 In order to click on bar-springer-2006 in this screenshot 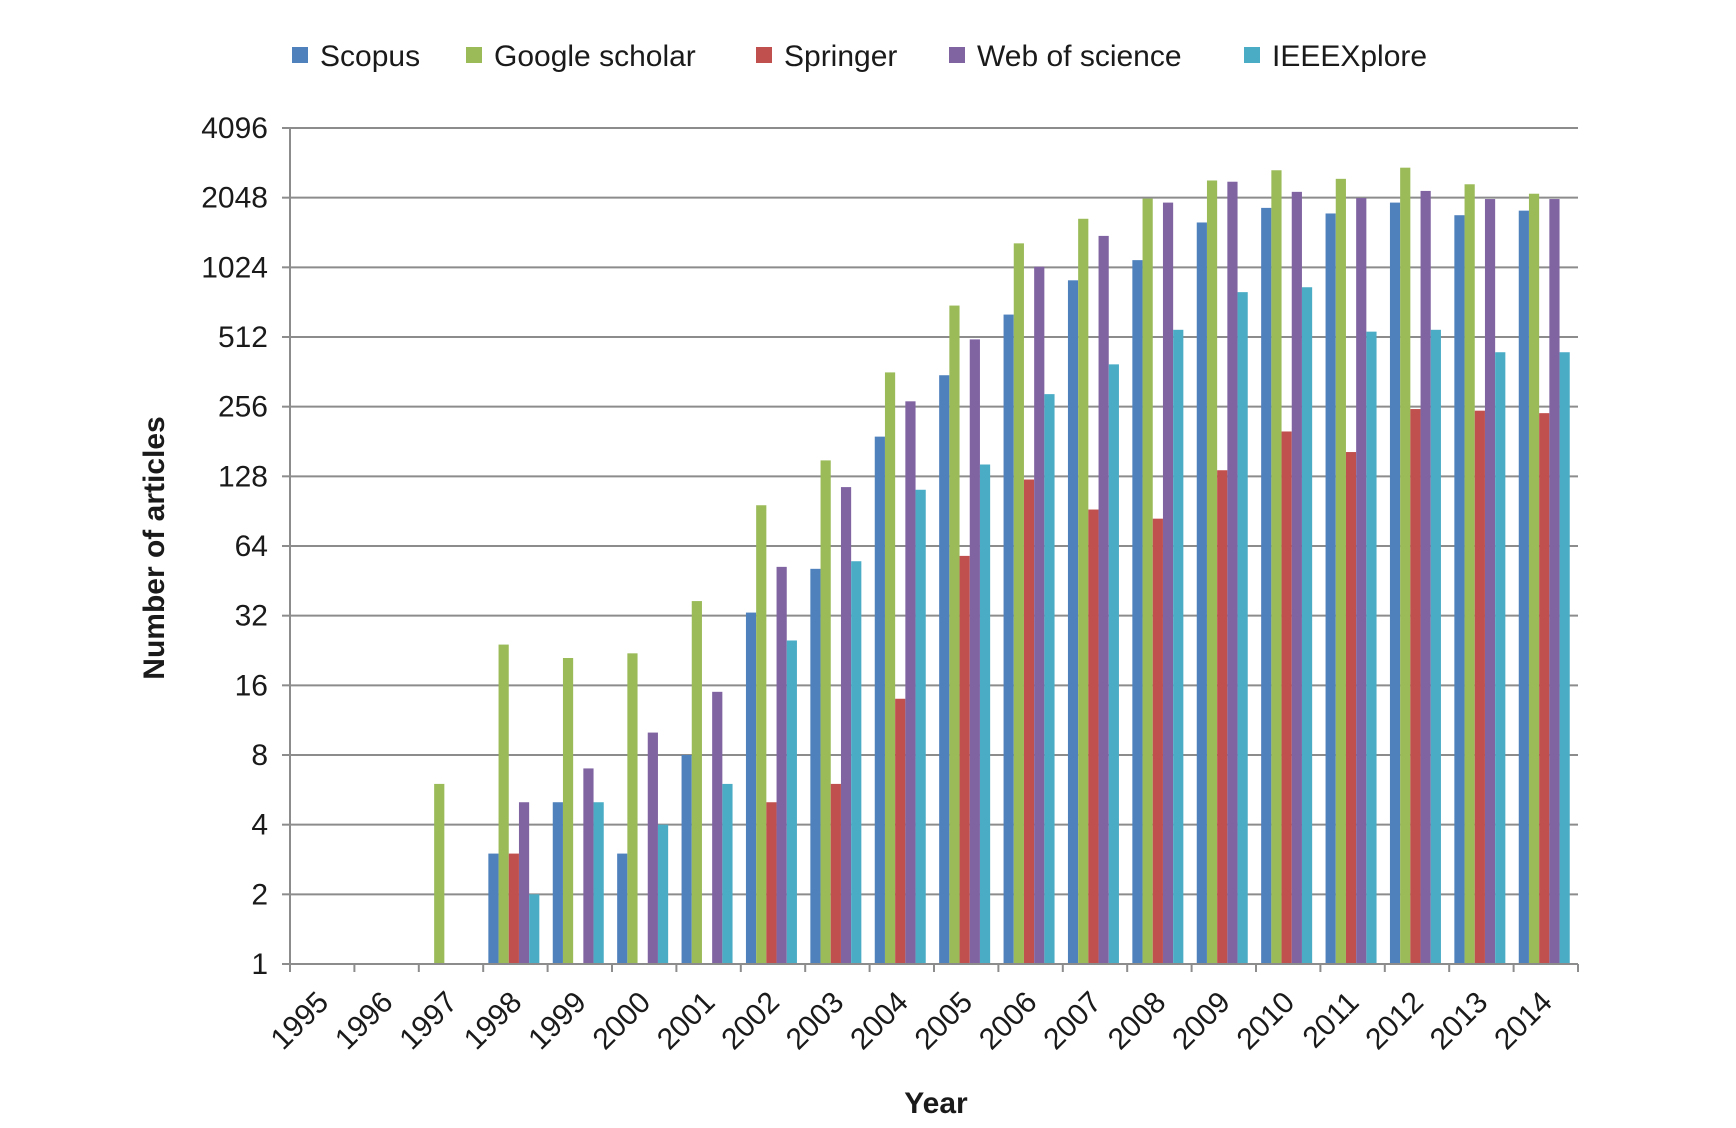, I will do `click(1029, 721)`.